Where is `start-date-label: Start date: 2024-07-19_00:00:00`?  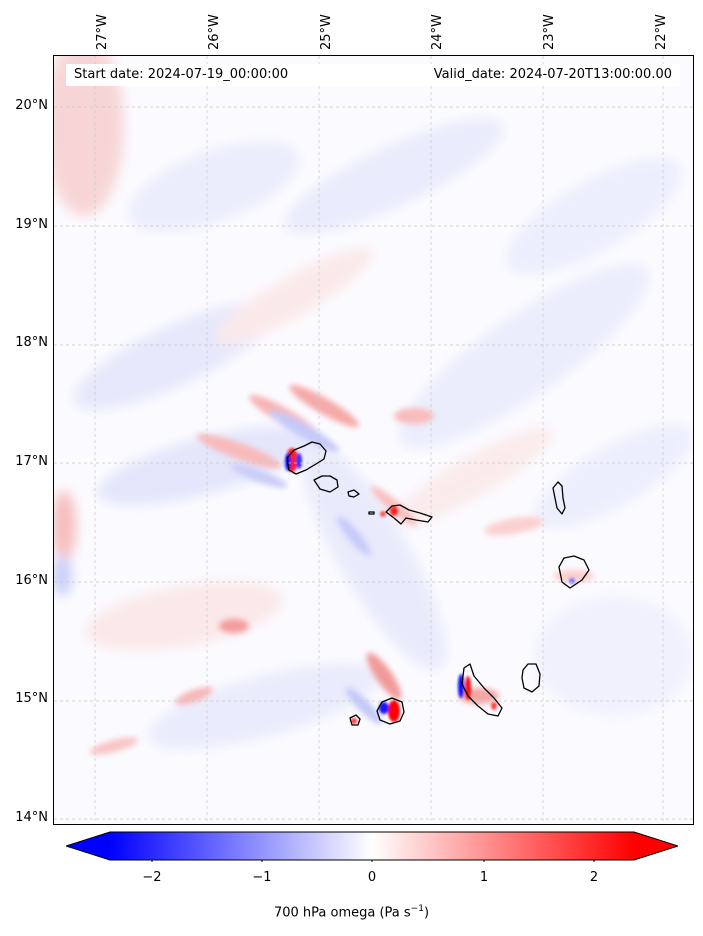
start-date-label: Start date: 2024-07-19_00:00:00 is located at coordinates (181, 74).